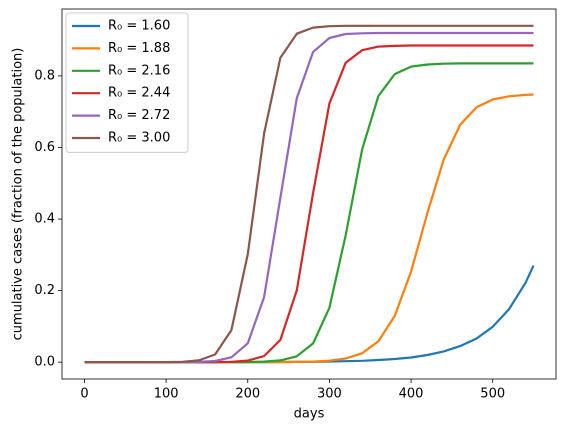 The height and width of the screenshot is (437, 567). I want to click on legend-label: R₀ = 1.88, so click(139, 48).